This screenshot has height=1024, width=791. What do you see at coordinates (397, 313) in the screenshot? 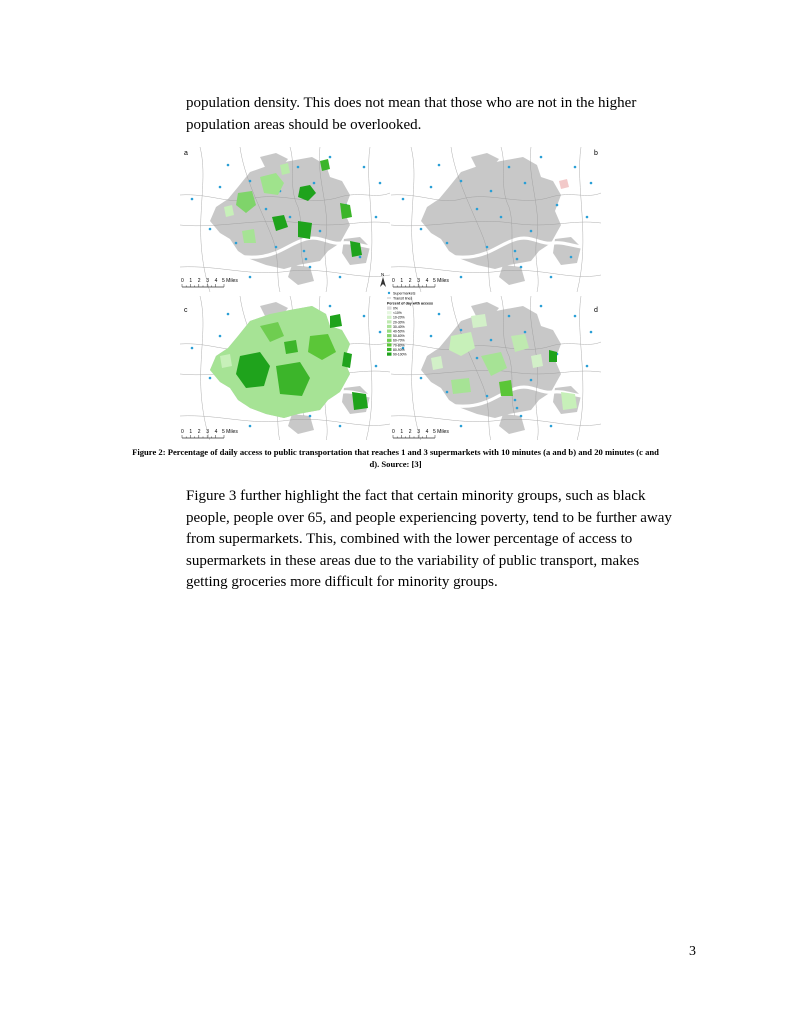
I see `legend-class-label: <10%` at bounding box center [397, 313].